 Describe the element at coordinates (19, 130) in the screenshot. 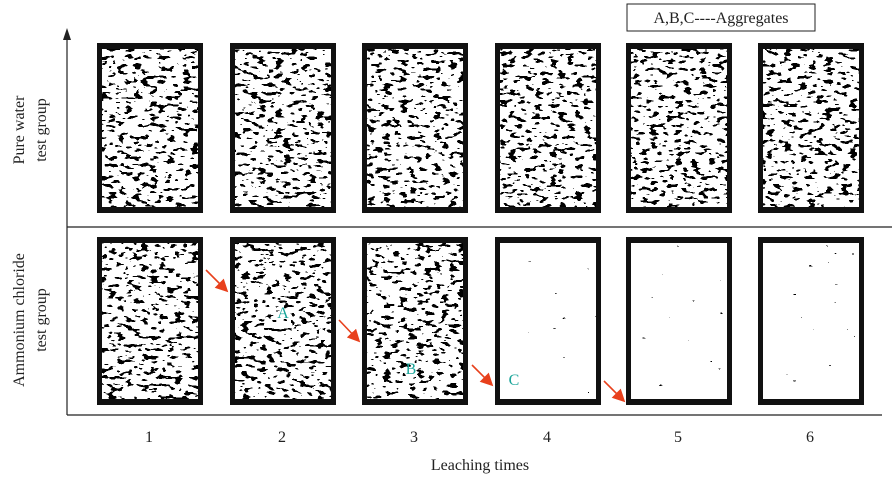

I see `row-label: Pure water` at that location.